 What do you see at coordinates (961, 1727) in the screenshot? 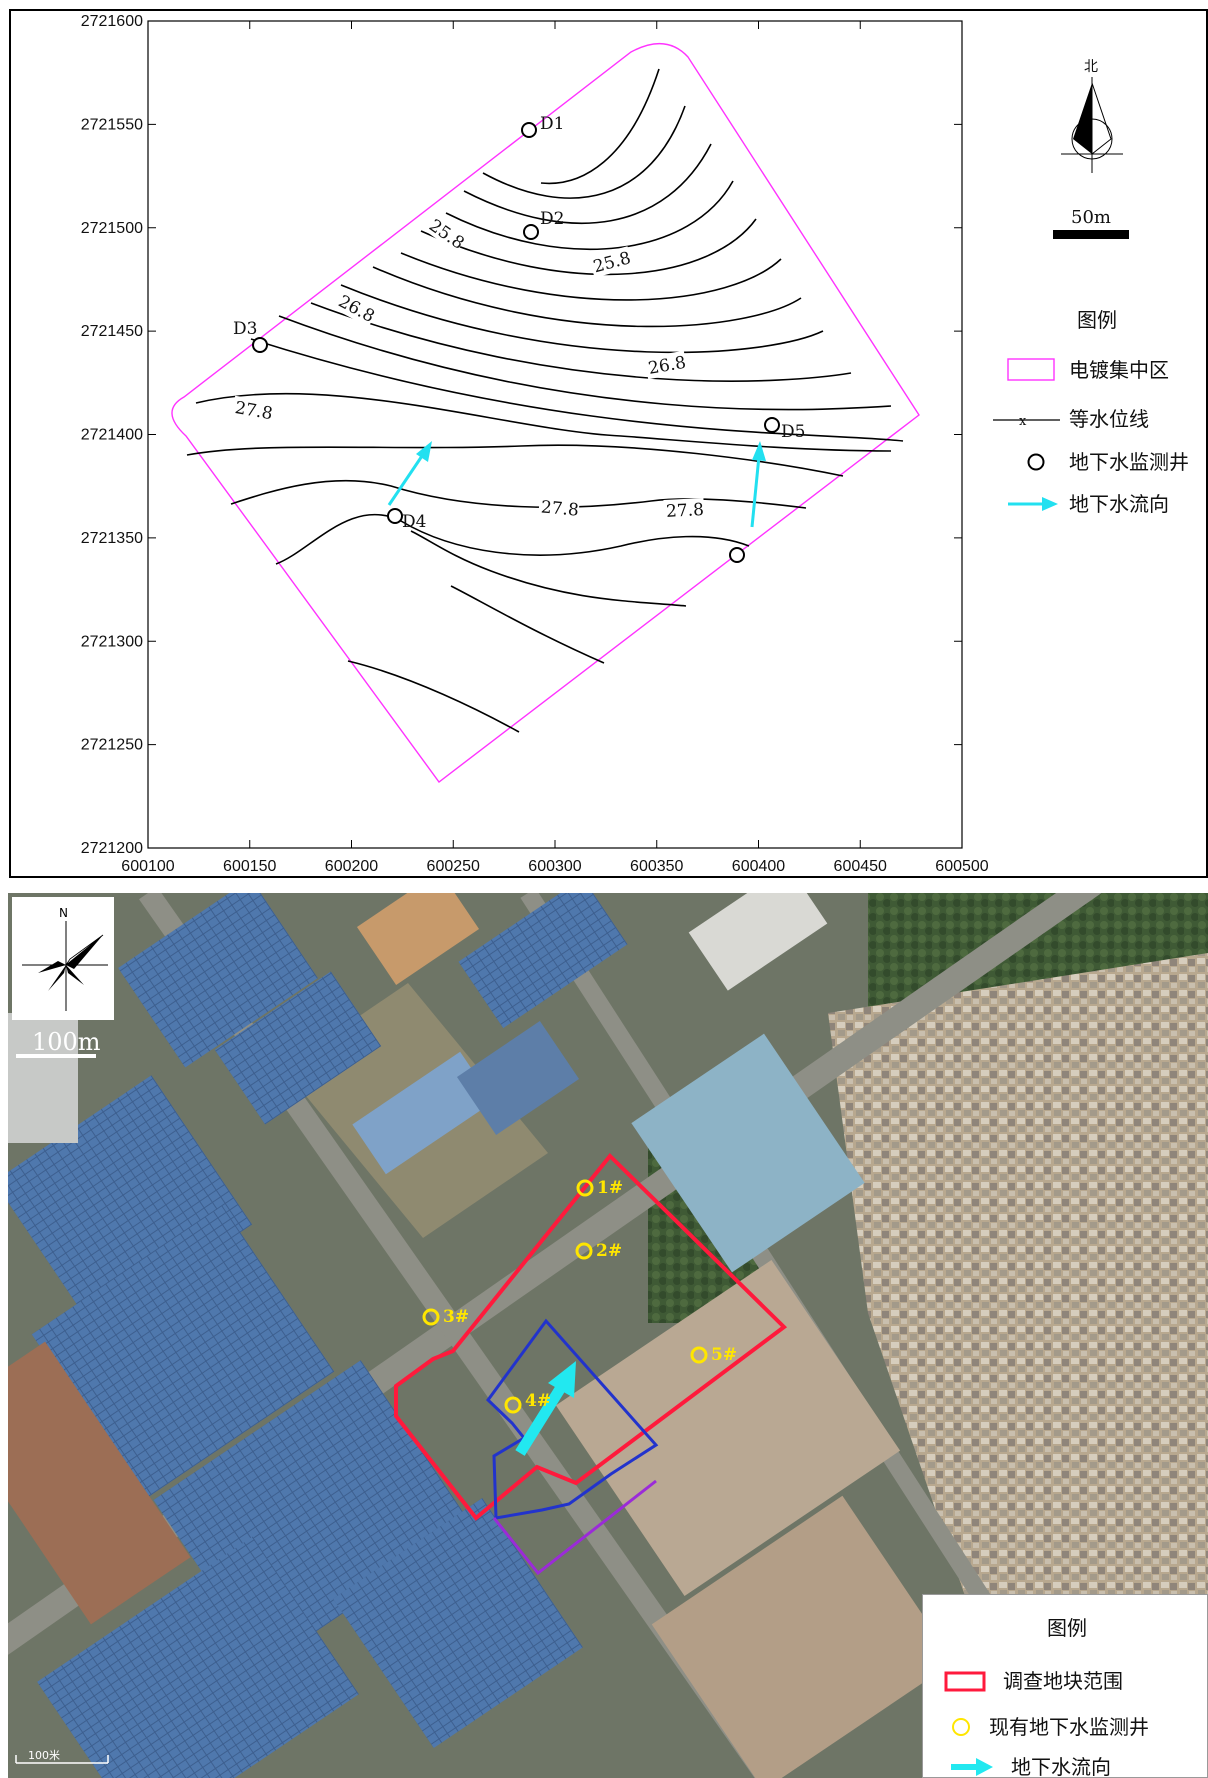
I see `photo-legend-well-swatch` at bounding box center [961, 1727].